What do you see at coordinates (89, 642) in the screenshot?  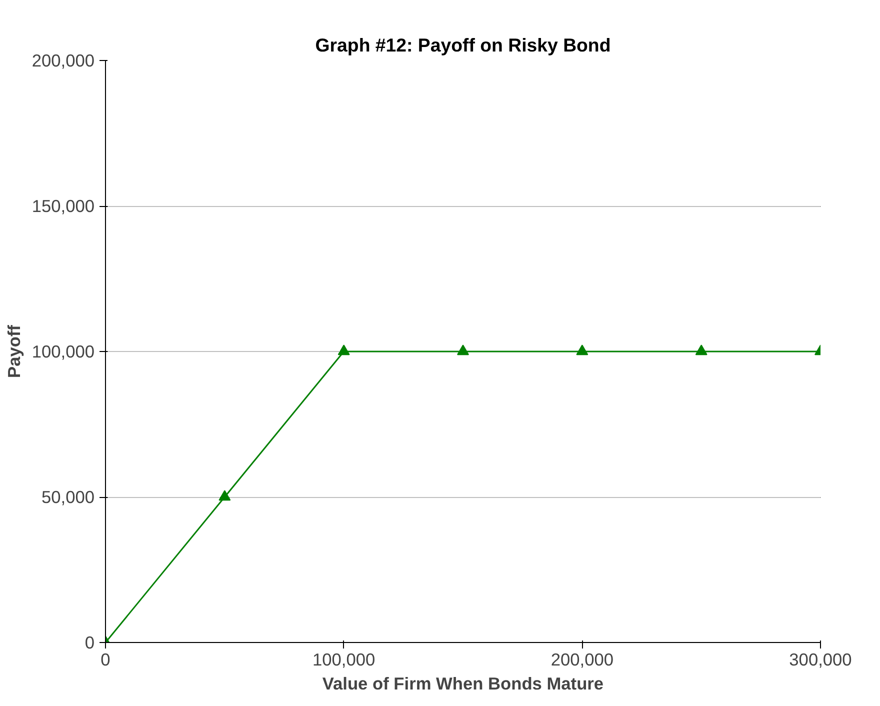 I see `y-tick-label: 0` at bounding box center [89, 642].